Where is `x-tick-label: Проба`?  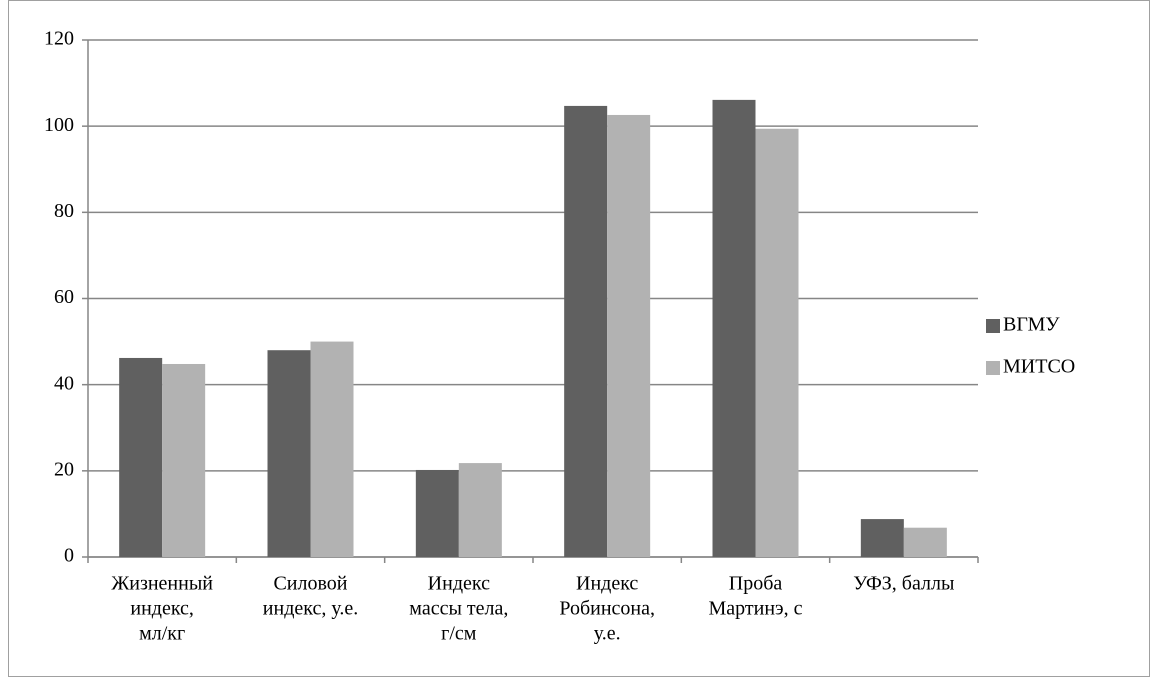 x-tick-label: Проба is located at coordinates (756, 584).